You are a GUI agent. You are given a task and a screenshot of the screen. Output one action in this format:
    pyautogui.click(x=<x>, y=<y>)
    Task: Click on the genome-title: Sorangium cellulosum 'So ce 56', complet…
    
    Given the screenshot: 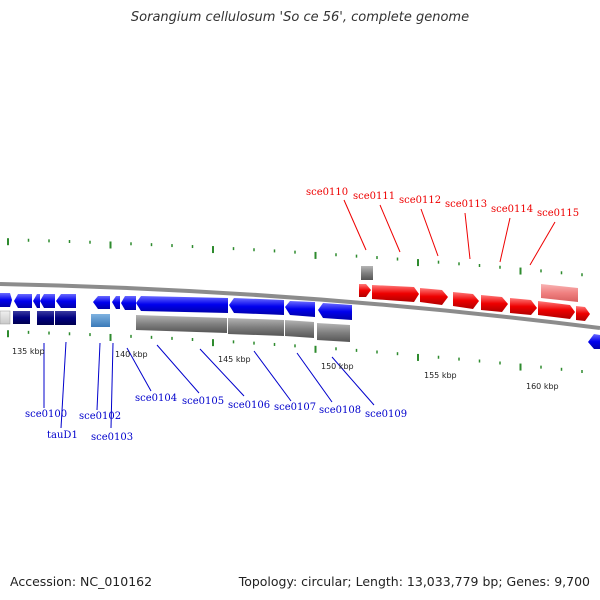 What is the action you would take?
    pyautogui.click(x=300, y=17)
    